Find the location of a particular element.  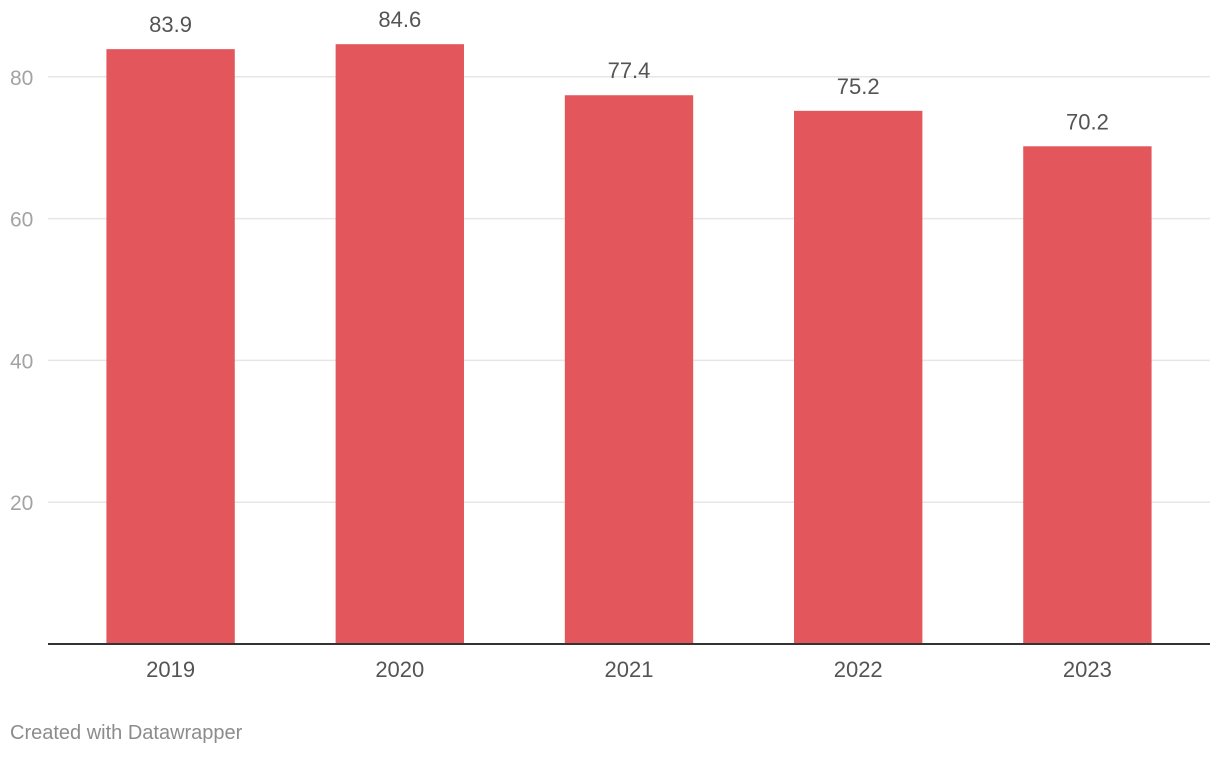

y-tick-label: 40 is located at coordinates (21, 361).